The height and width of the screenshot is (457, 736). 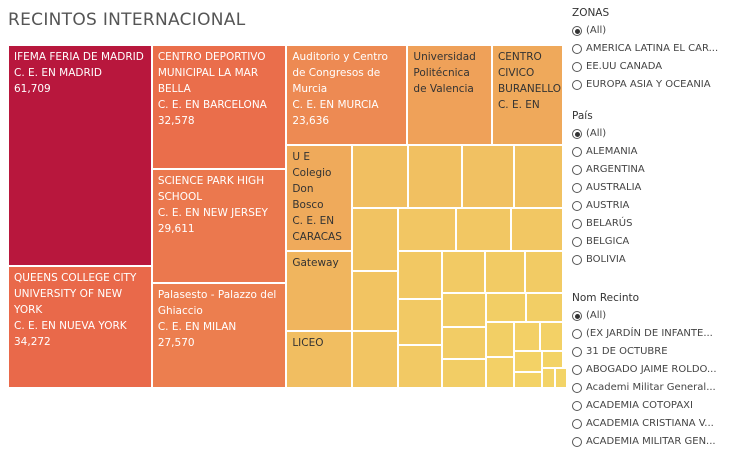 What do you see at coordinates (527, 95) in the screenshot?
I see `tile: CENTRO CIVICO BURANELLO C. E. EN` at bounding box center [527, 95].